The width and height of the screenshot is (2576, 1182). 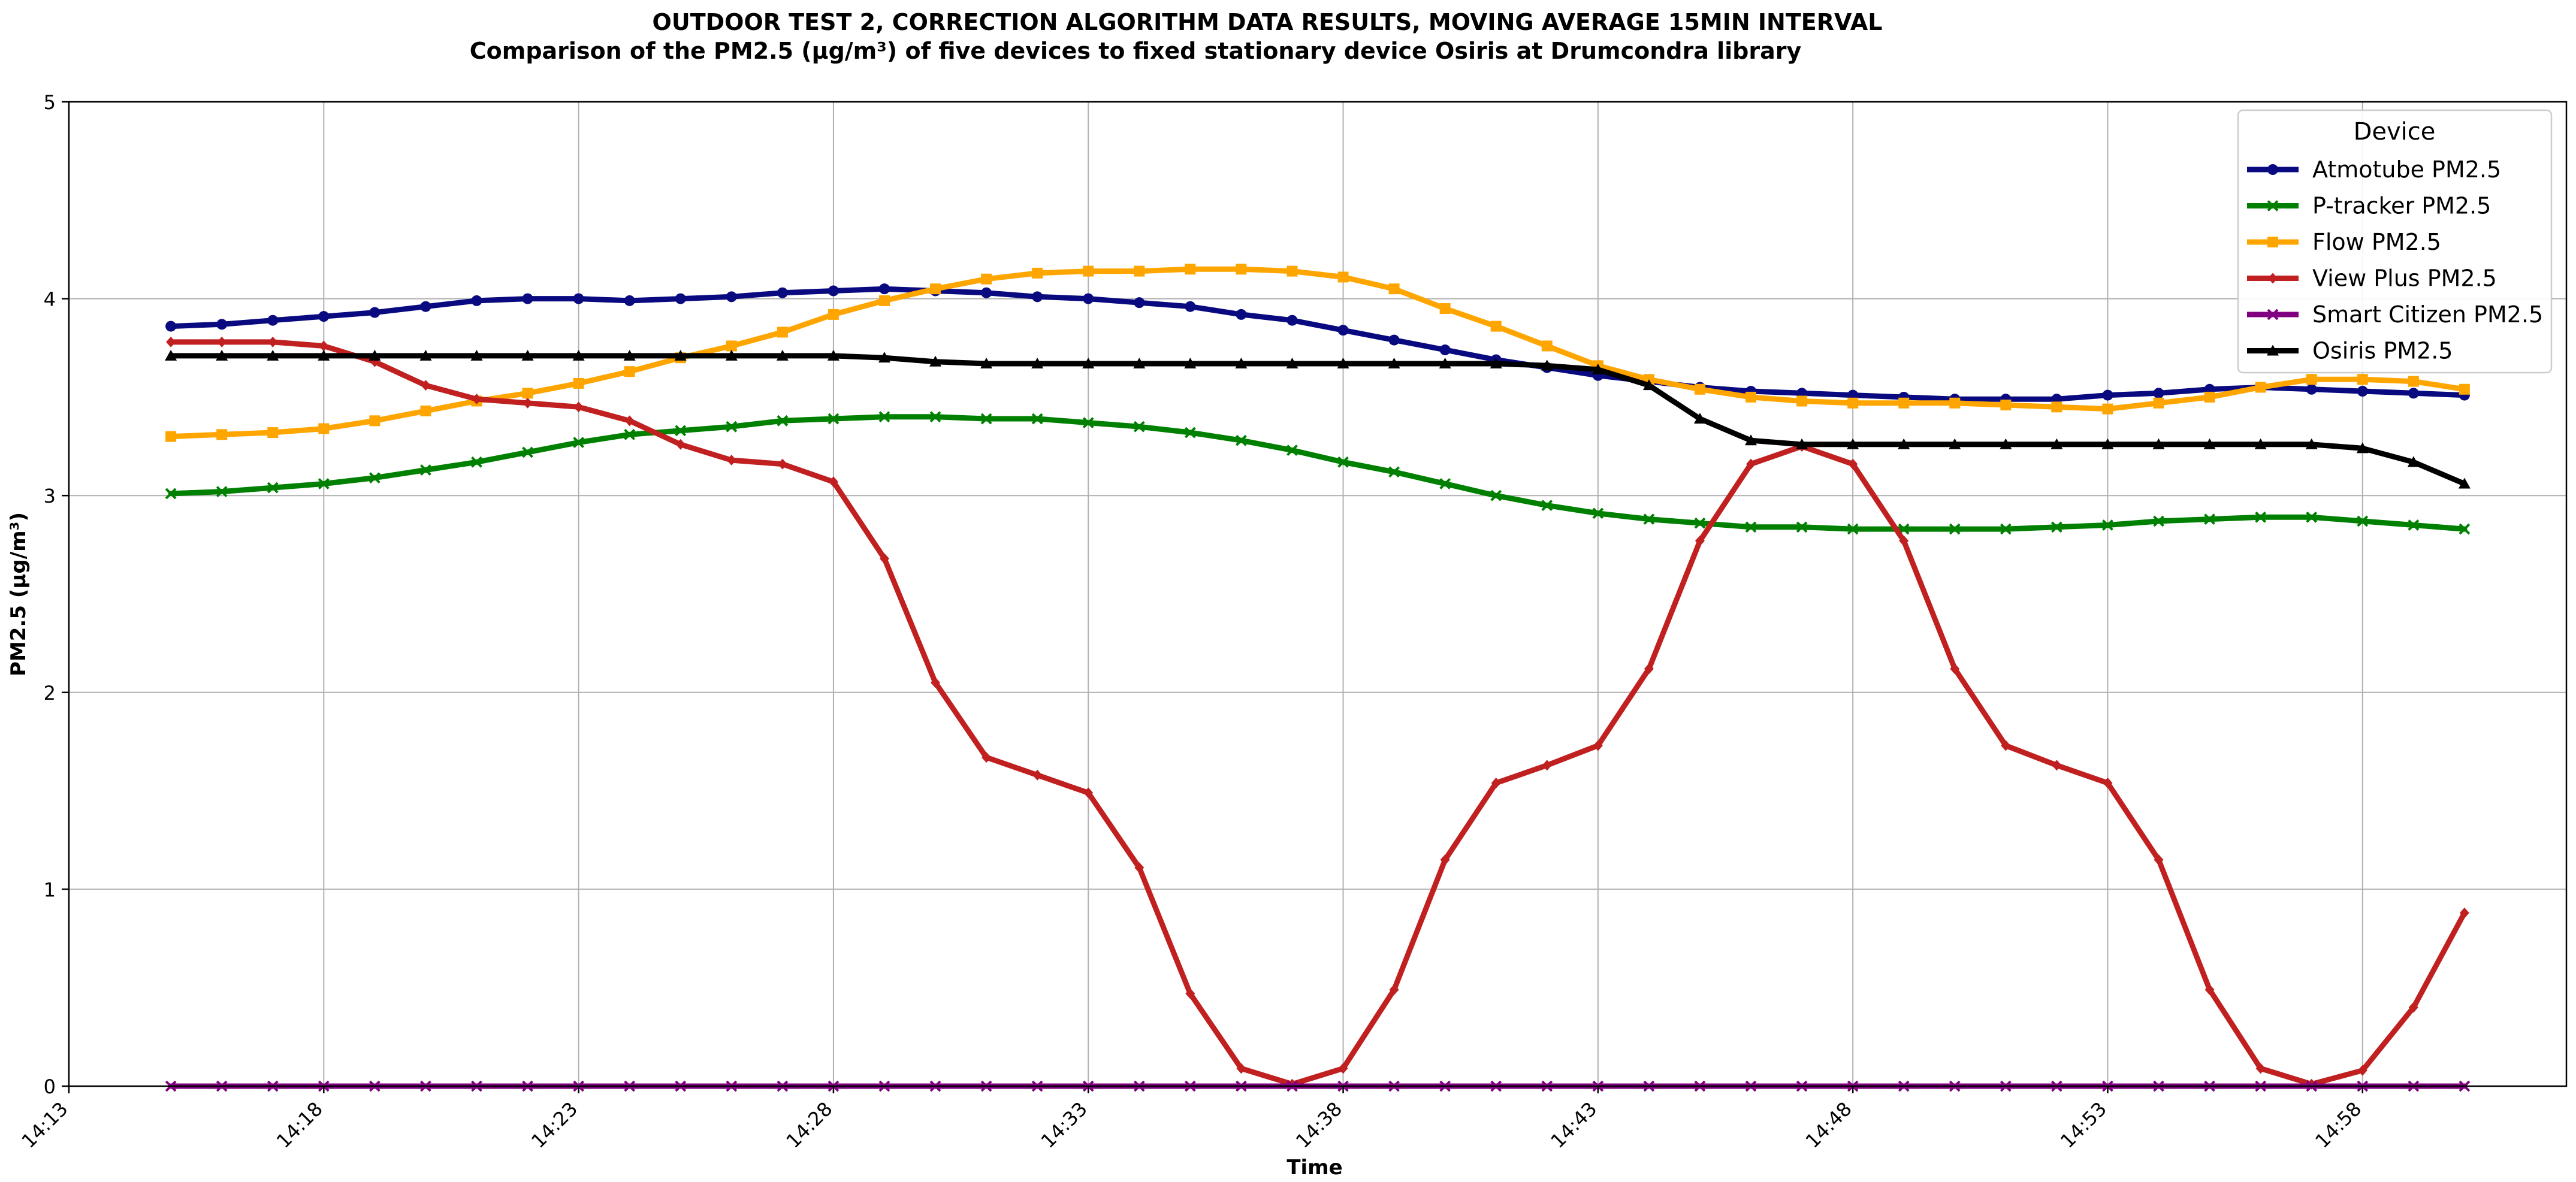 What do you see at coordinates (2428, 314) in the screenshot?
I see `legend-label: Smart Citizen PM2.5` at bounding box center [2428, 314].